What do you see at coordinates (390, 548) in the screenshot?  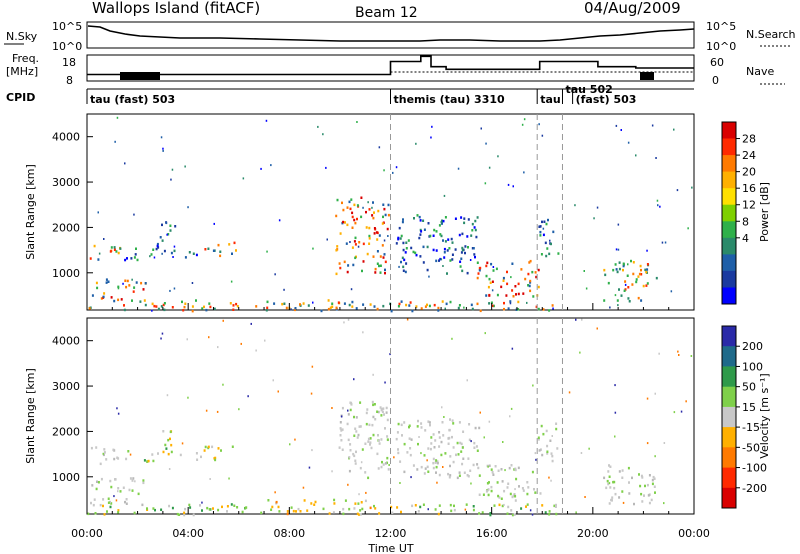 I see `xaxis-label: Time UT` at bounding box center [390, 548].